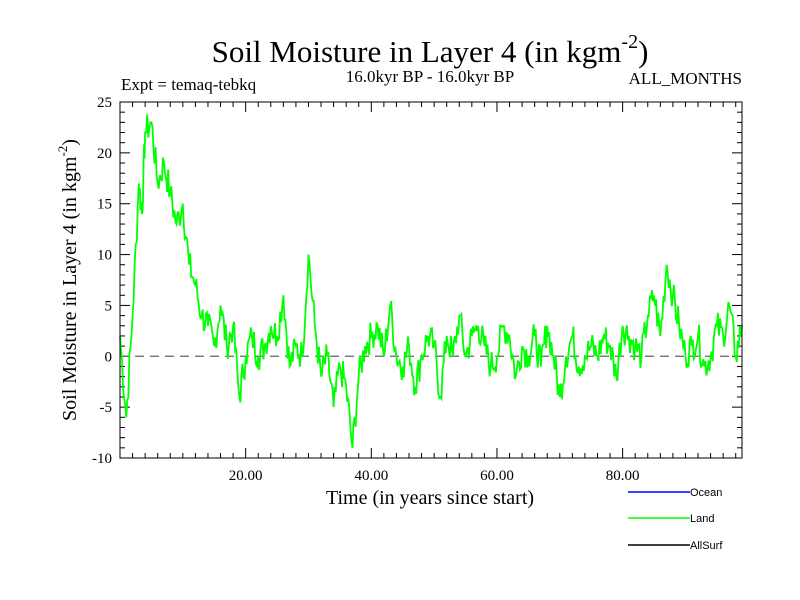  What do you see at coordinates (104, 205) in the screenshot?
I see `y-tick-label: 15` at bounding box center [104, 205].